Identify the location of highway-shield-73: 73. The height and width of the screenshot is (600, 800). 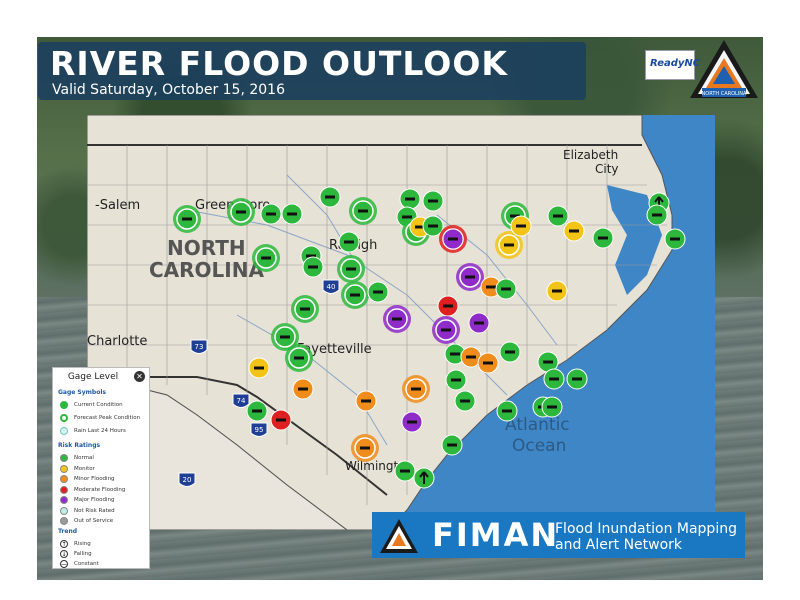
(199, 346).